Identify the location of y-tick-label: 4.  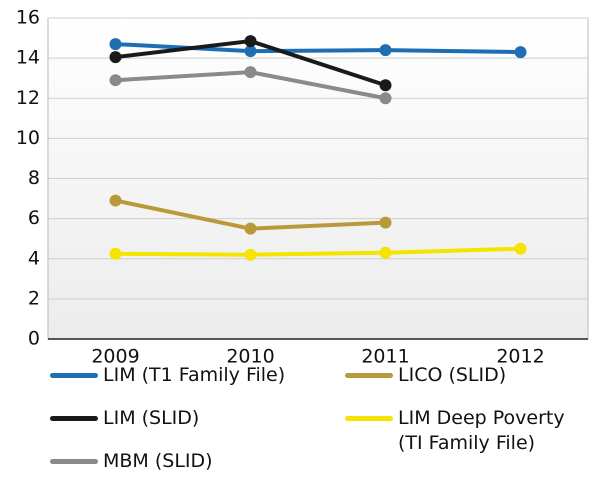
(34, 258).